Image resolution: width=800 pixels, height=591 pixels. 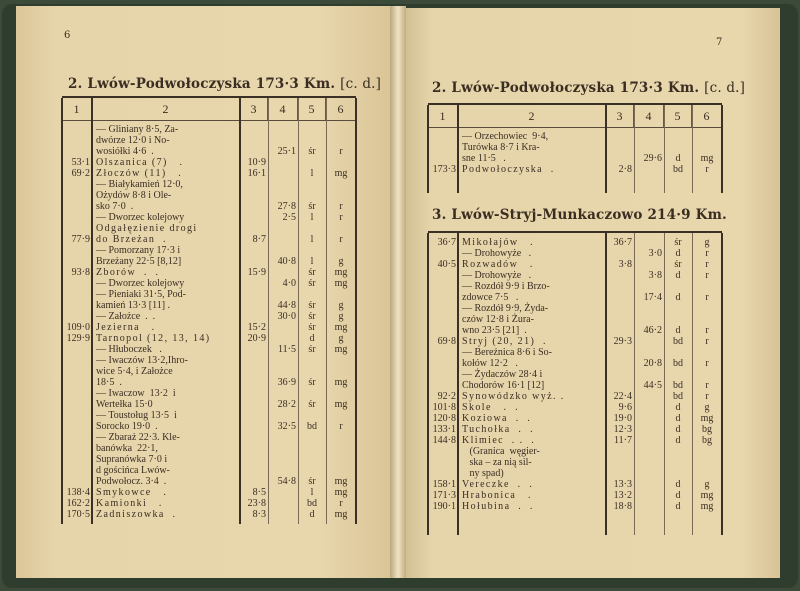 I want to click on place-name-line: sko 7·0 ., so click(x=115, y=206).